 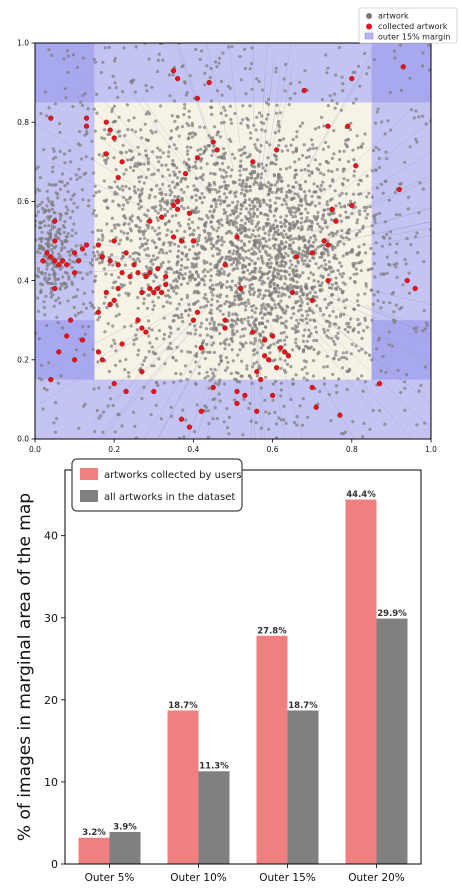 I want to click on bar-value-label: 3.9%, so click(x=125, y=827).